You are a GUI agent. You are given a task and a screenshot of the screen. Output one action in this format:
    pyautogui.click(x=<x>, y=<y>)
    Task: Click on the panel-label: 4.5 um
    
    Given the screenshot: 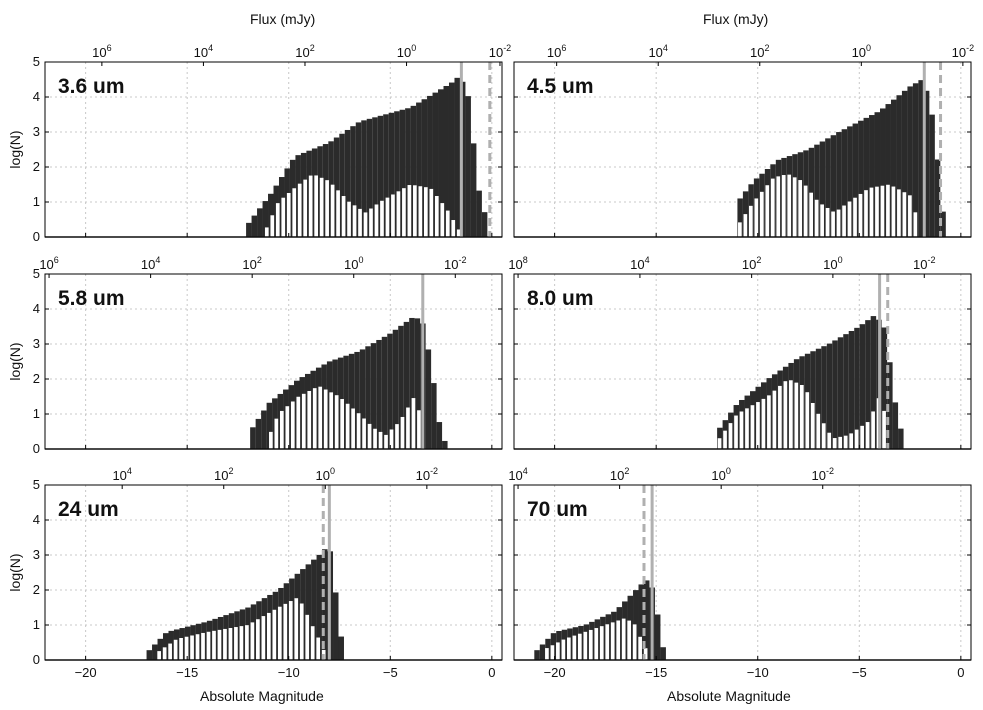 What is the action you would take?
    pyautogui.click(x=560, y=86)
    